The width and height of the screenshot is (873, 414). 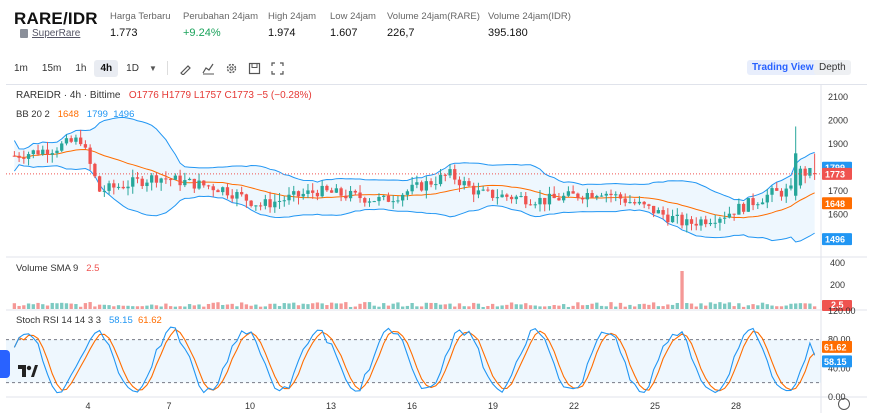 What do you see at coordinates (185, 68) in the screenshot?
I see `draw-icon` at bounding box center [185, 68].